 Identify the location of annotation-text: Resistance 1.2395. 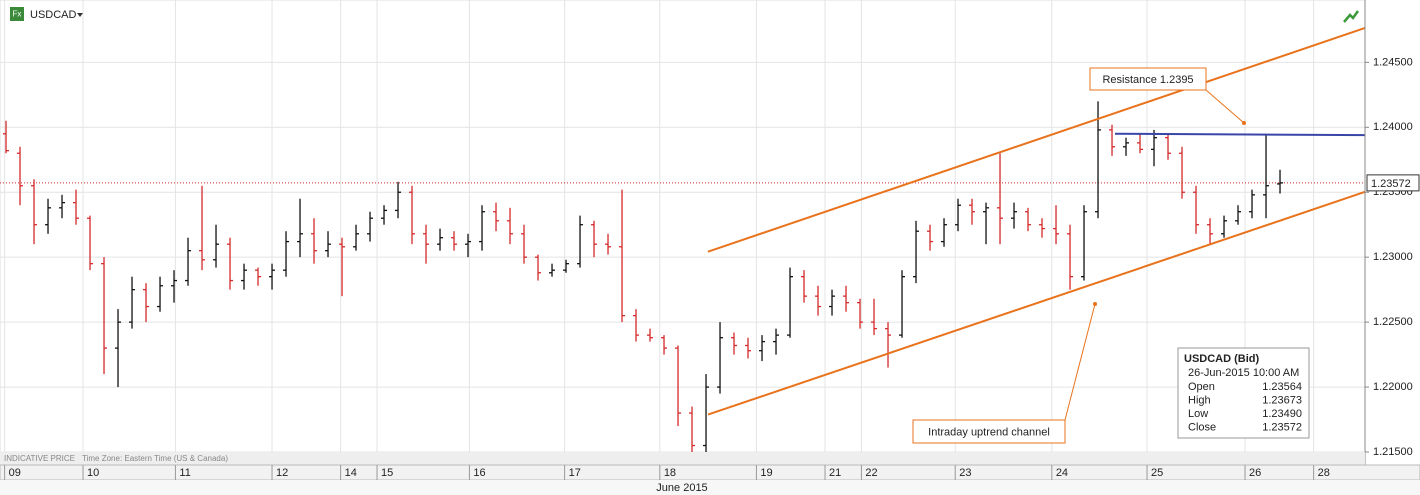
(1147, 80).